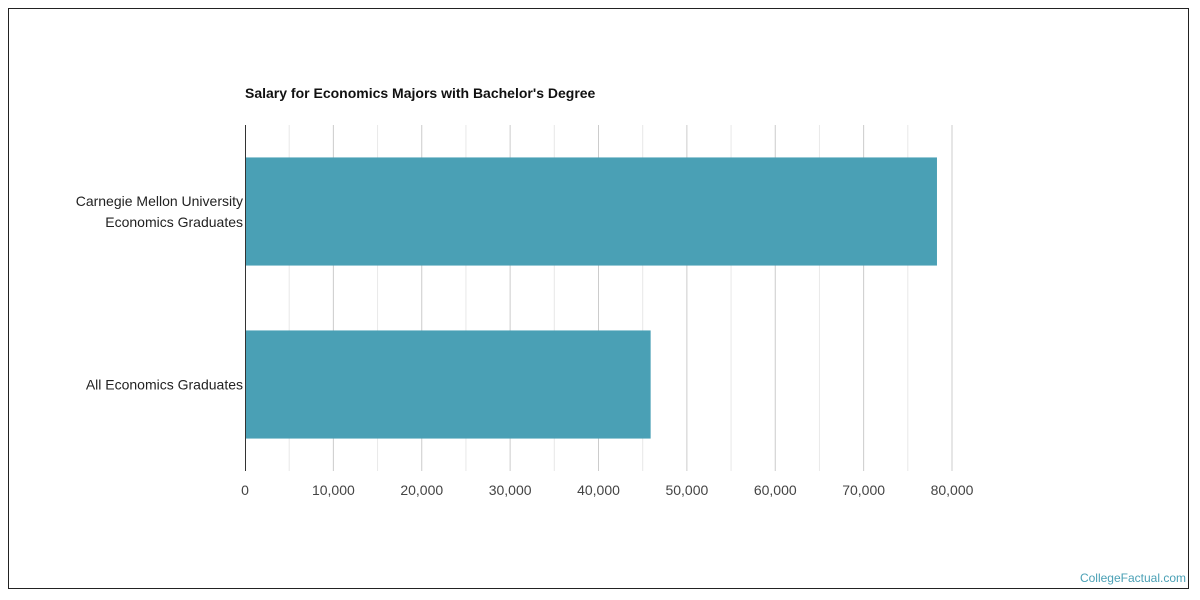 The height and width of the screenshot is (600, 1200). What do you see at coordinates (333, 490) in the screenshot?
I see `x-tick-label: 10,000` at bounding box center [333, 490].